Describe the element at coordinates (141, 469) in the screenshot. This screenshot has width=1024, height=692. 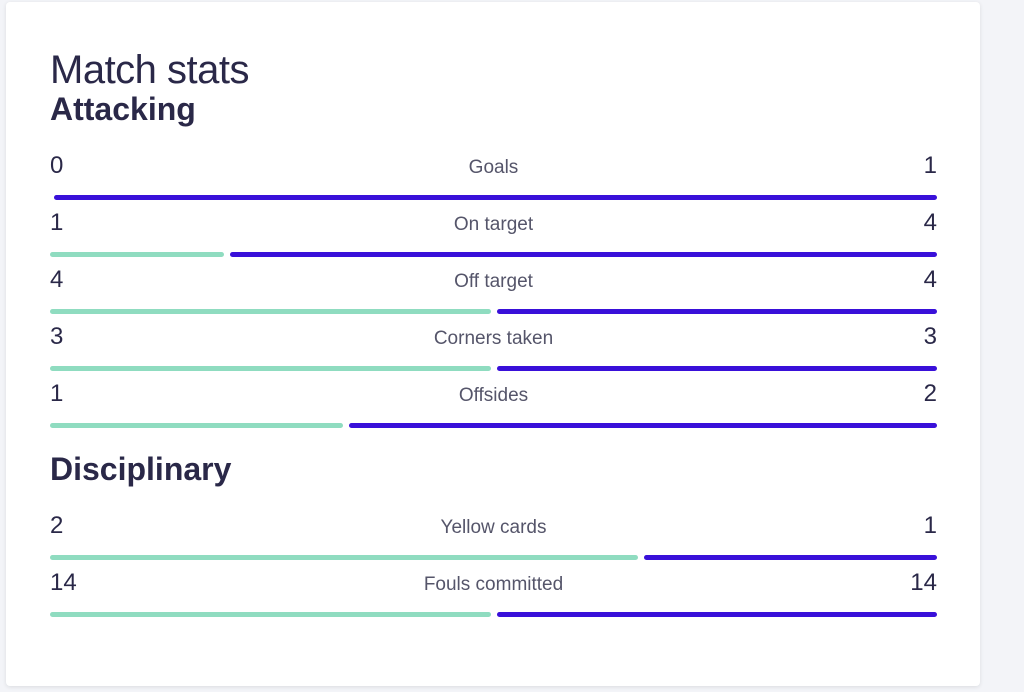
I see `section-title-disciplinary: Disciplinary` at that location.